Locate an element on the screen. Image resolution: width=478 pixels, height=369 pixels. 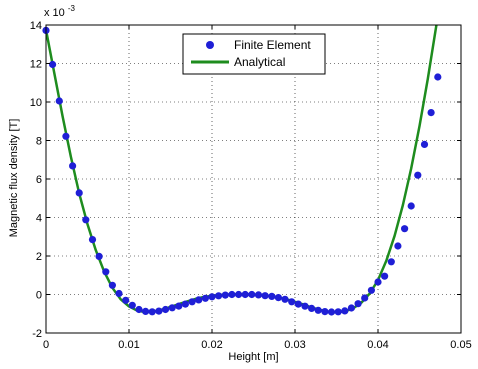
y-tick-label: -2 is located at coordinates (37, 334).